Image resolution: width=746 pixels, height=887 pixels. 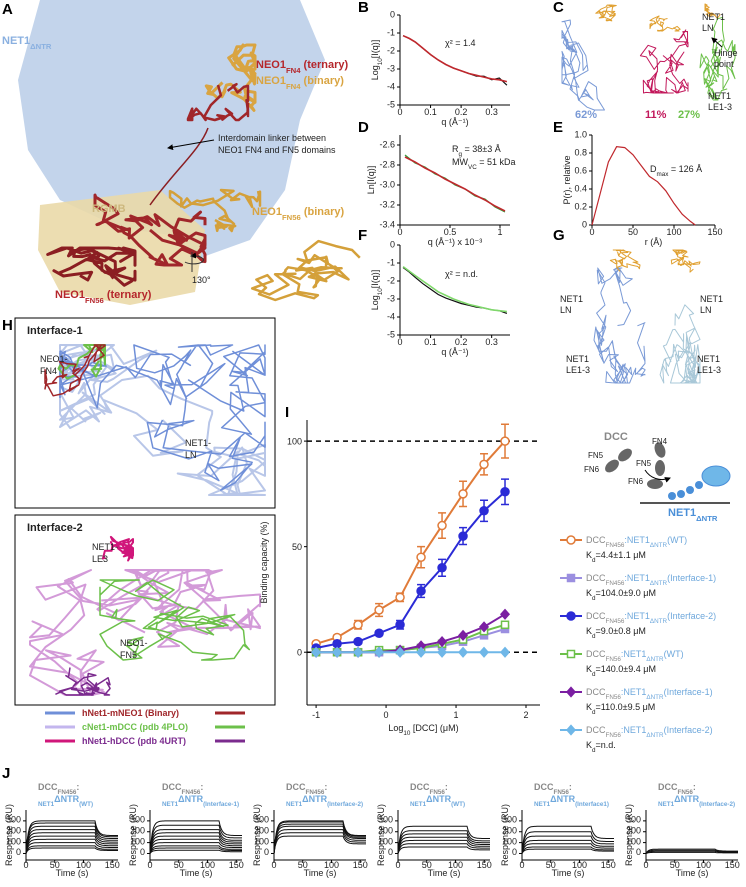 I want to click on y-tick-label: 0.8, so click(x=580, y=152).